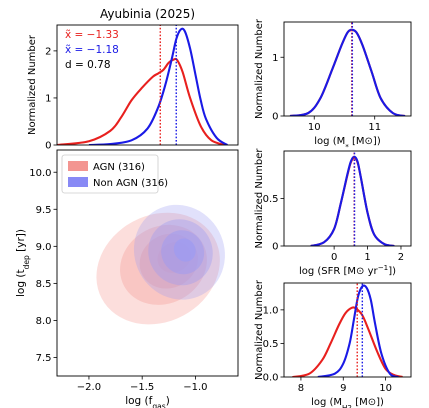 The height and width of the screenshot is (408, 429). I want to click on top-title: Ayubinia (2025), so click(147, 14).